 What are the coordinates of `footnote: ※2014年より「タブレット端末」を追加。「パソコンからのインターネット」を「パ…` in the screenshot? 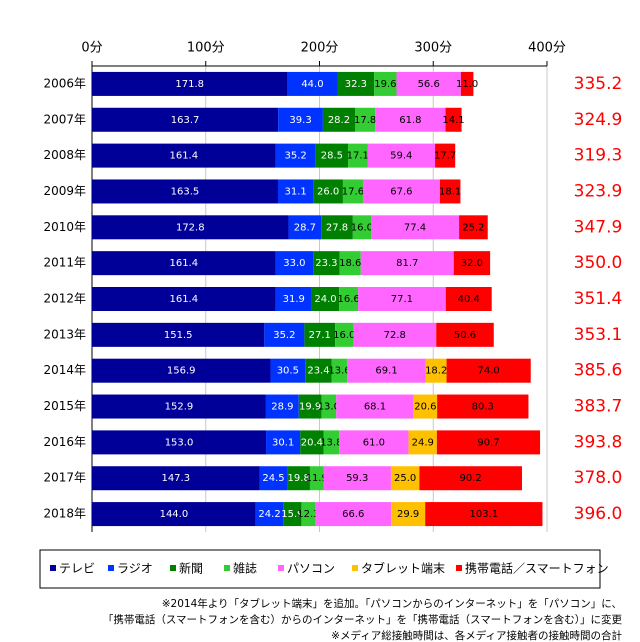 It's located at (392, 603).